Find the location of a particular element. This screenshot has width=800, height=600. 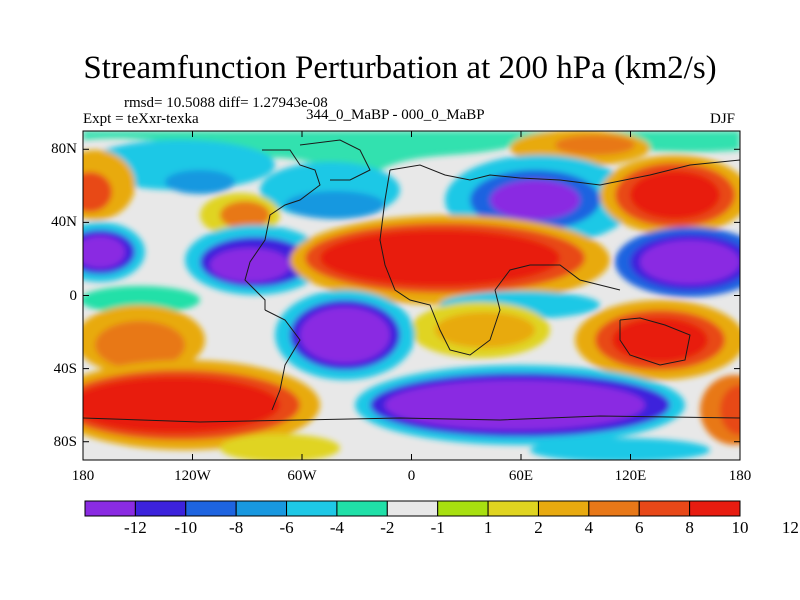

colorbar-label: -1 is located at coordinates (437, 527).